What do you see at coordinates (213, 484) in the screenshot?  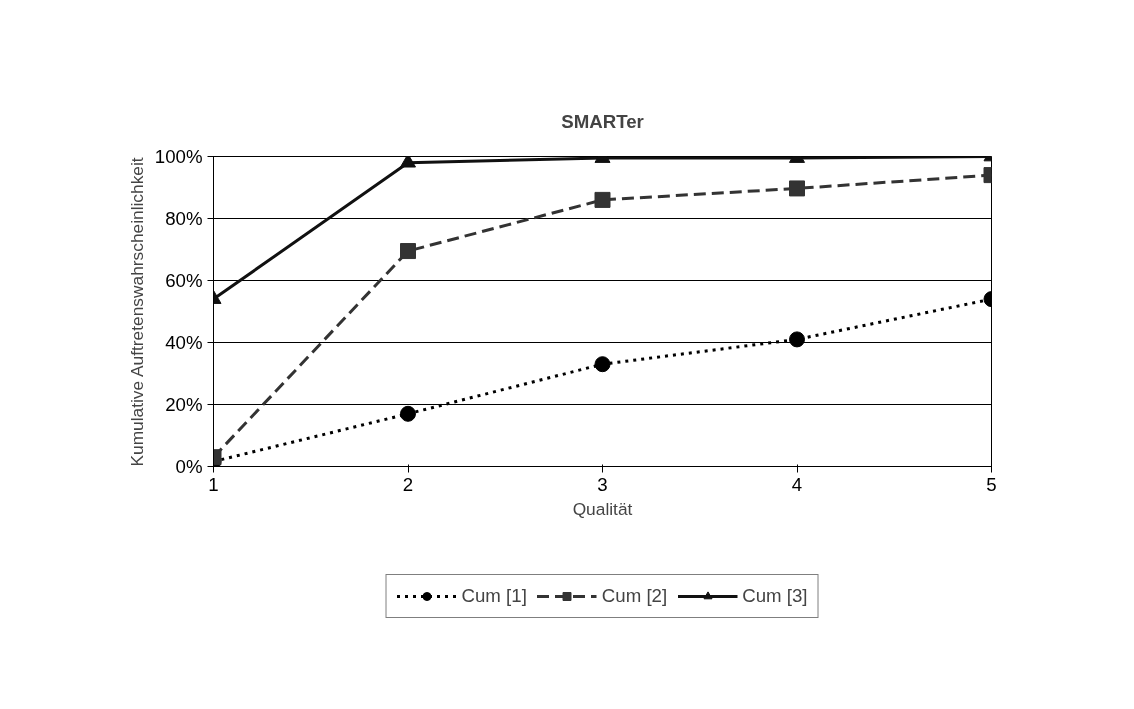 I see `x-tick-label: 1` at bounding box center [213, 484].